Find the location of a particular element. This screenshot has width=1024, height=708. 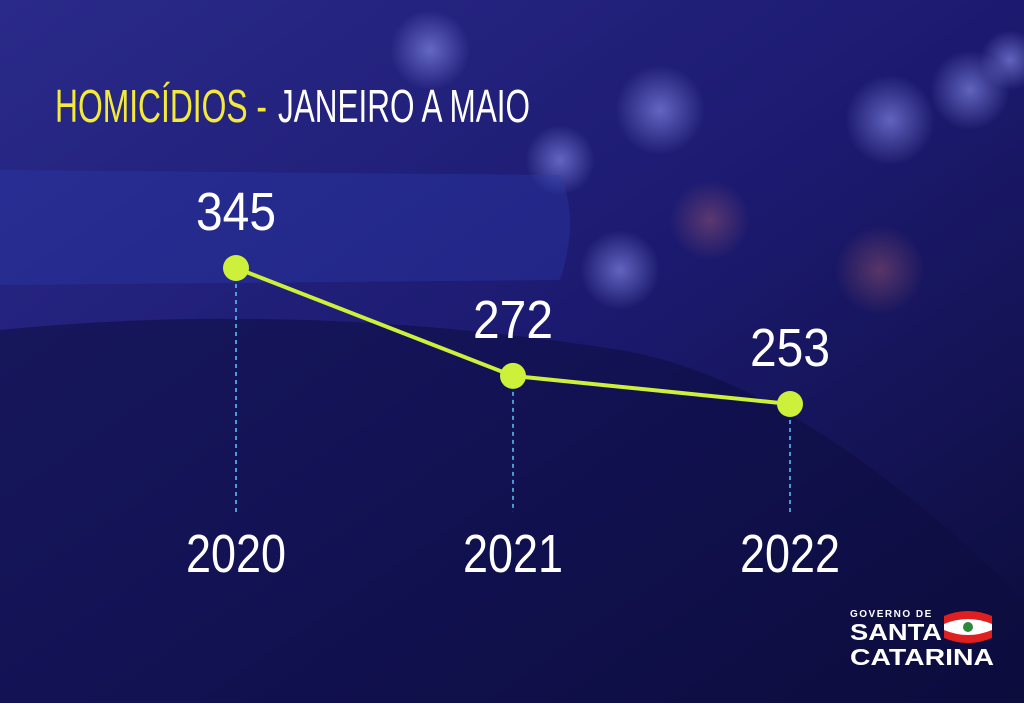

logo-flag-emblem is located at coordinates (968, 627).